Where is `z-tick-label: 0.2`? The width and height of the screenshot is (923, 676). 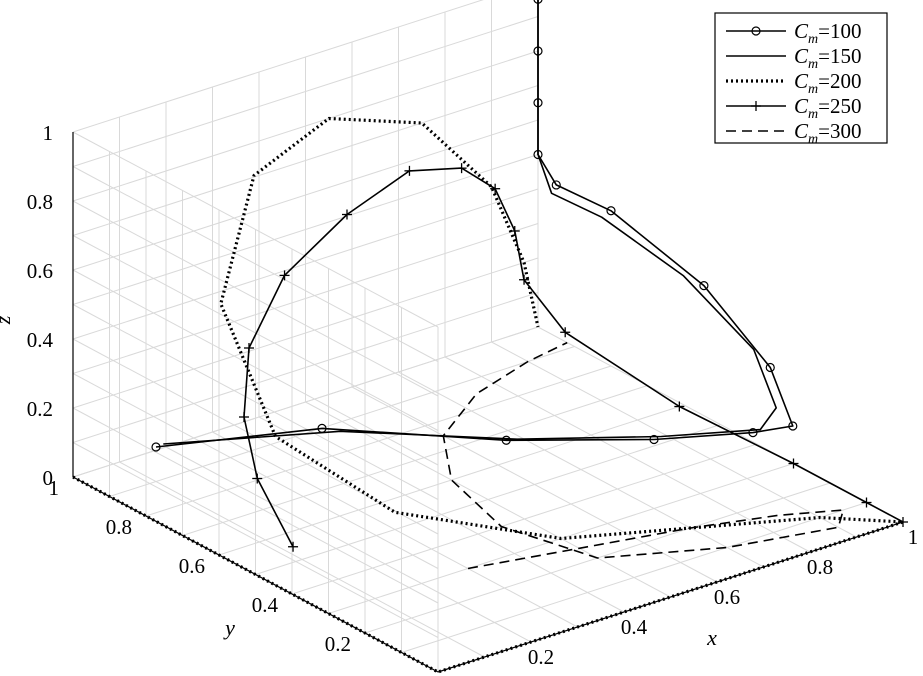
z-tick-label: 0.2 is located at coordinates (40, 409).